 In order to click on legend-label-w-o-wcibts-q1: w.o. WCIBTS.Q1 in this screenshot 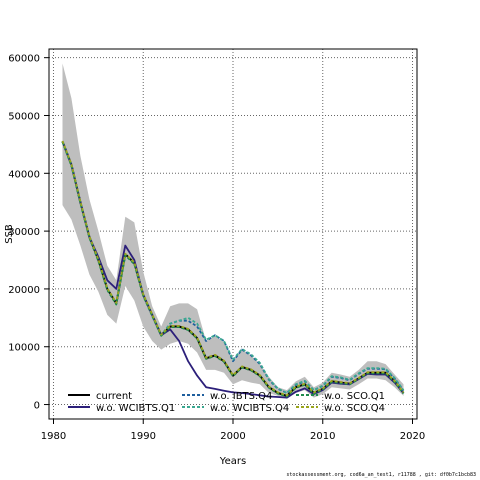, I will do `click(135, 408)`.